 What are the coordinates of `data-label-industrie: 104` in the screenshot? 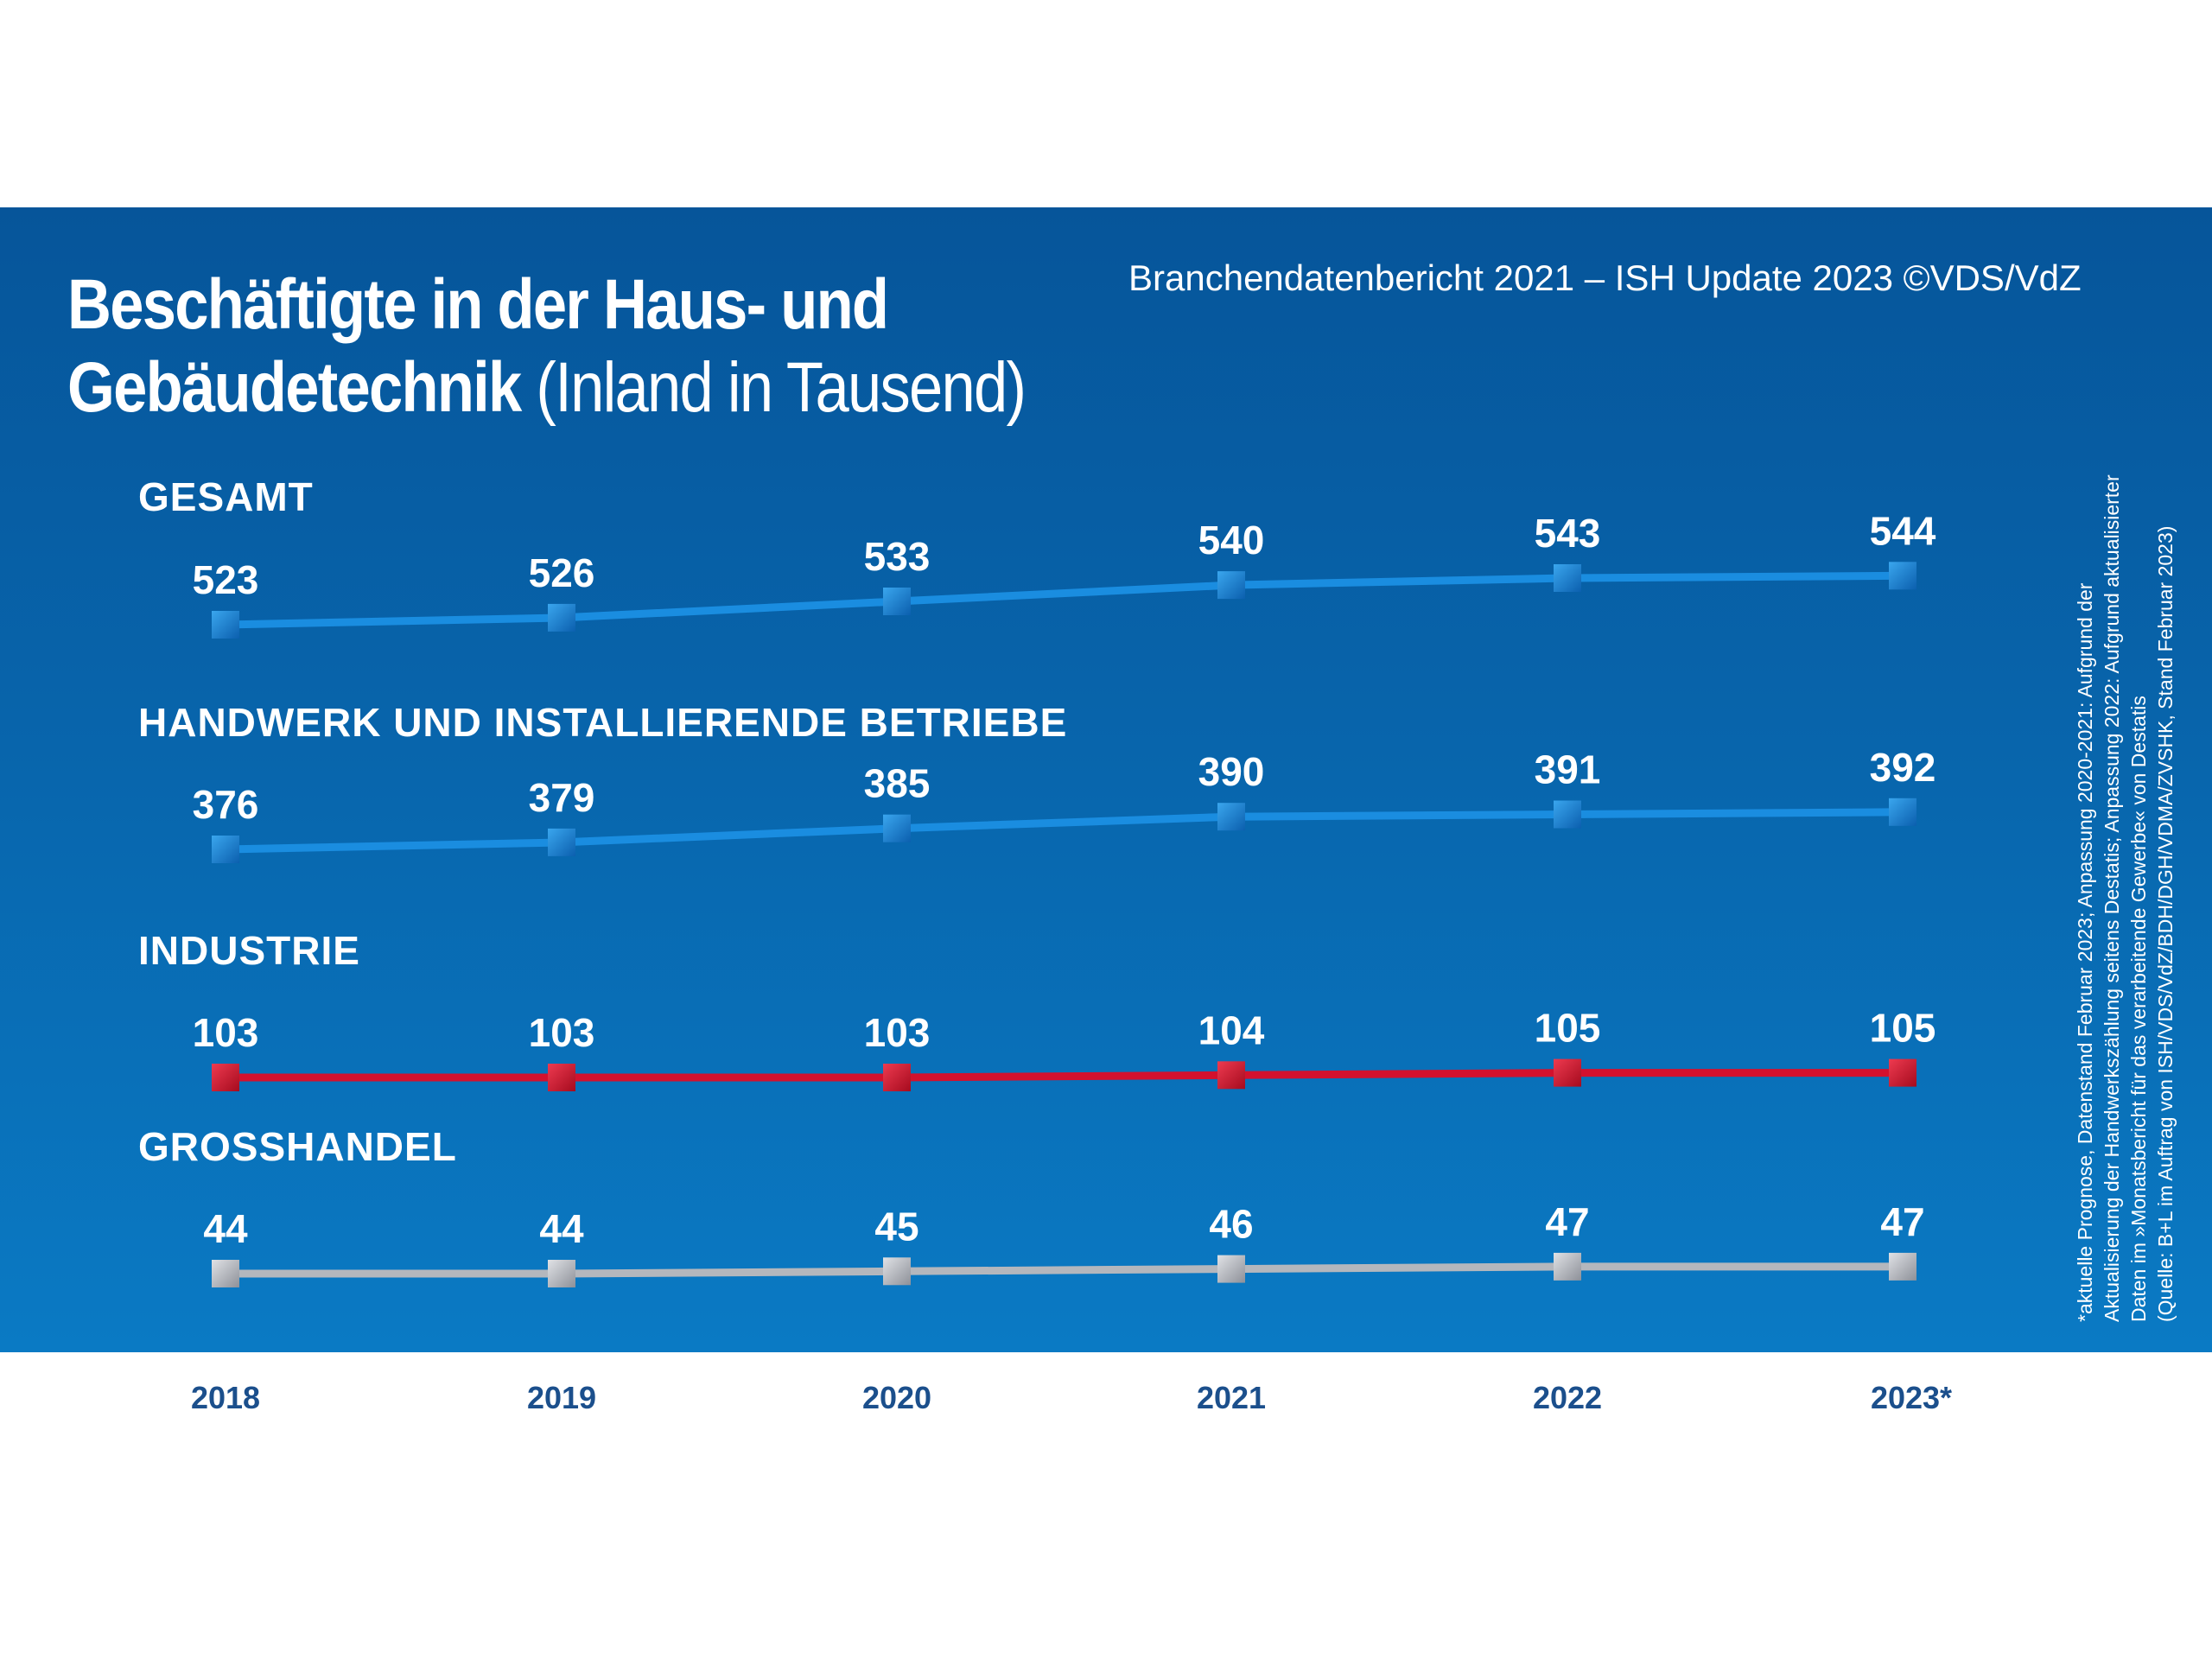 It's located at (1231, 1029).